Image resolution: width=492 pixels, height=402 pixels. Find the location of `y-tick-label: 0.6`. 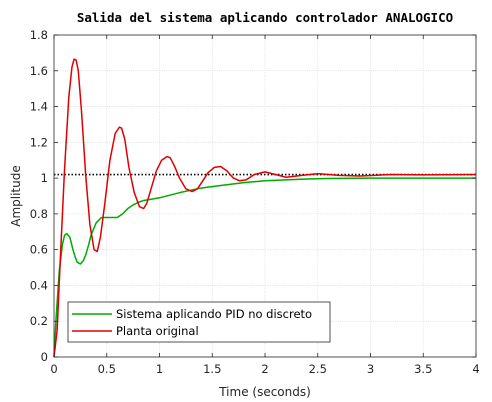

y-tick-label: 0.6 is located at coordinates (39, 250).